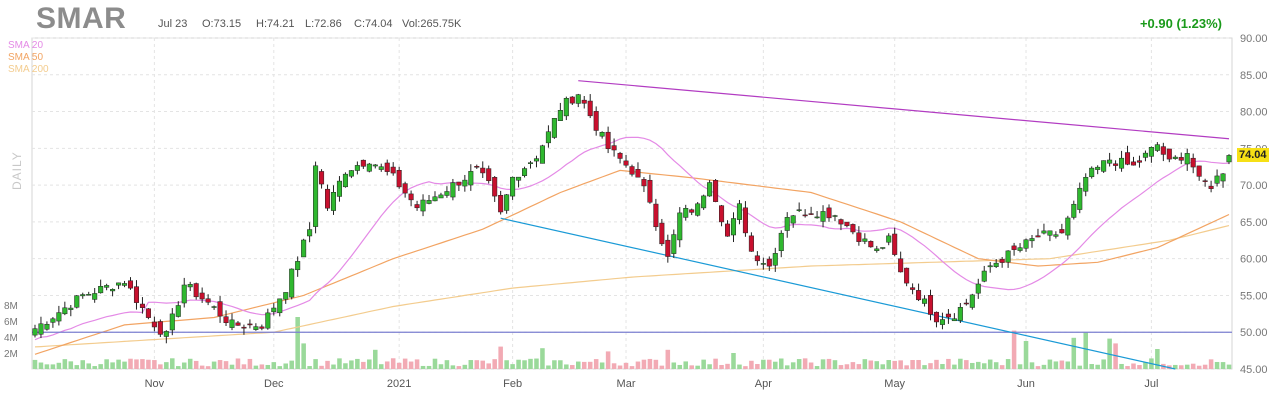 This screenshot has height=400, width=1280. I want to click on volume-tick-label: 4M, so click(11, 338).